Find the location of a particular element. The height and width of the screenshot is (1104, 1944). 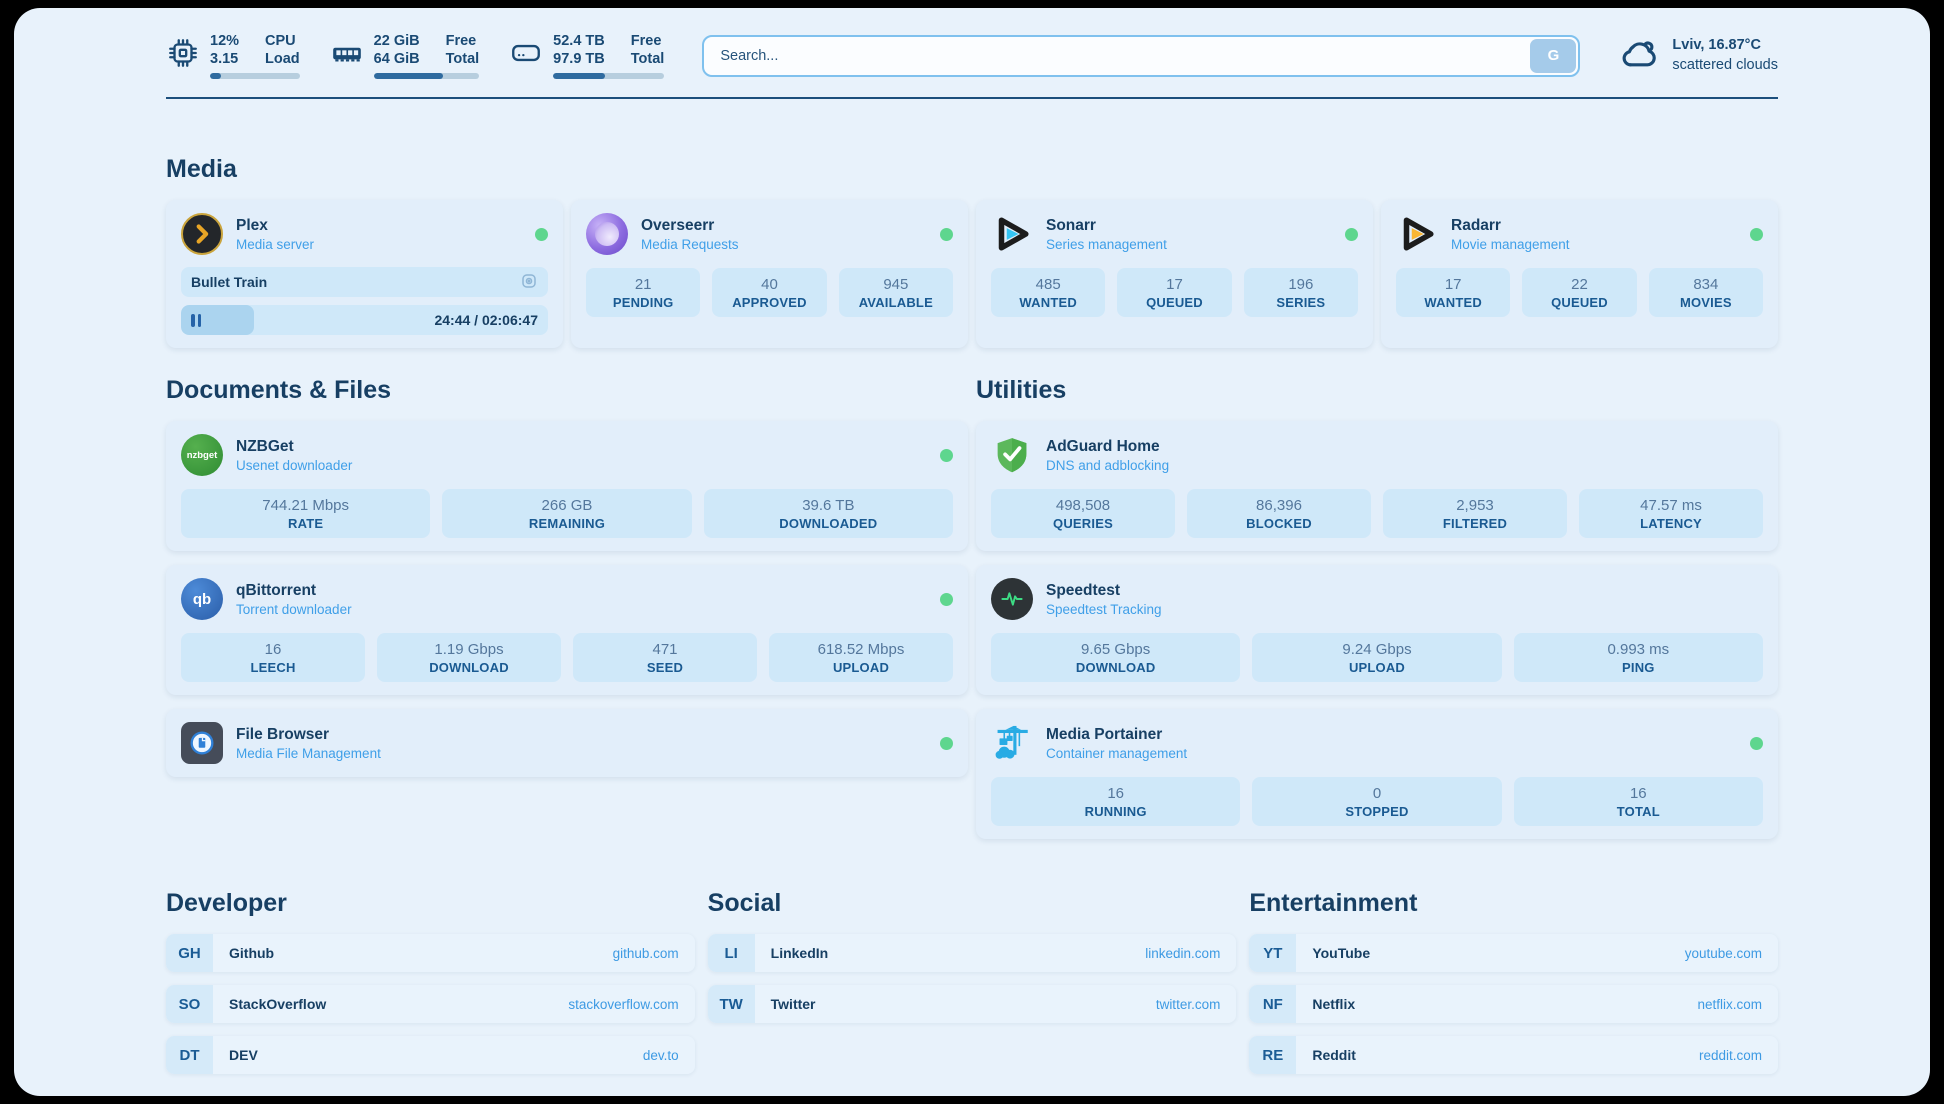

bookmark-netflix: NF Netflix netflix.com is located at coordinates (1513, 1004).